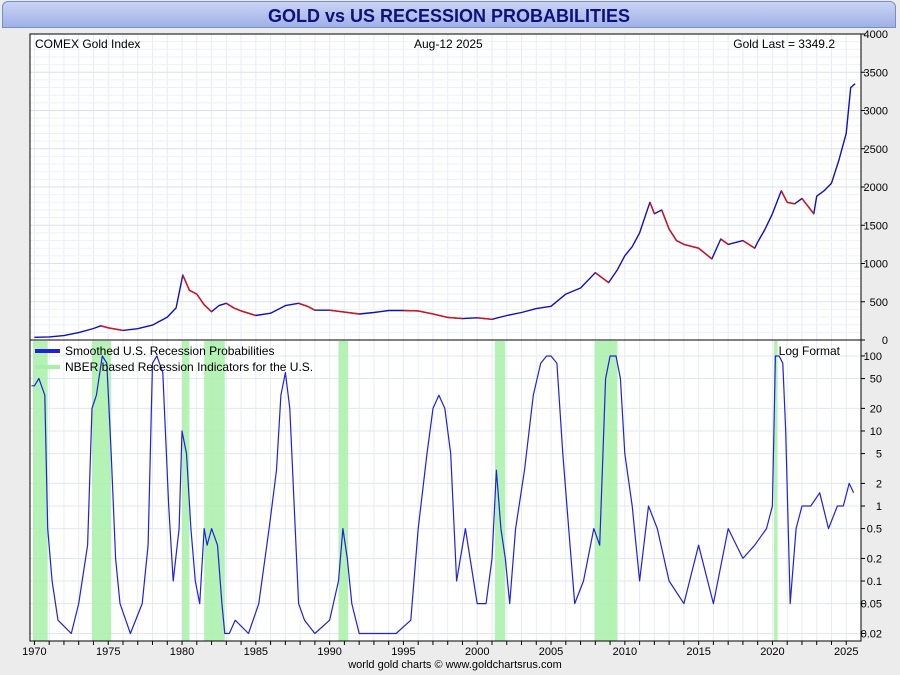 Image resolution: width=900 pixels, height=675 pixels. Describe the element at coordinates (874, 582) in the screenshot. I see `y-tick-label-probability: 0.1` at that location.